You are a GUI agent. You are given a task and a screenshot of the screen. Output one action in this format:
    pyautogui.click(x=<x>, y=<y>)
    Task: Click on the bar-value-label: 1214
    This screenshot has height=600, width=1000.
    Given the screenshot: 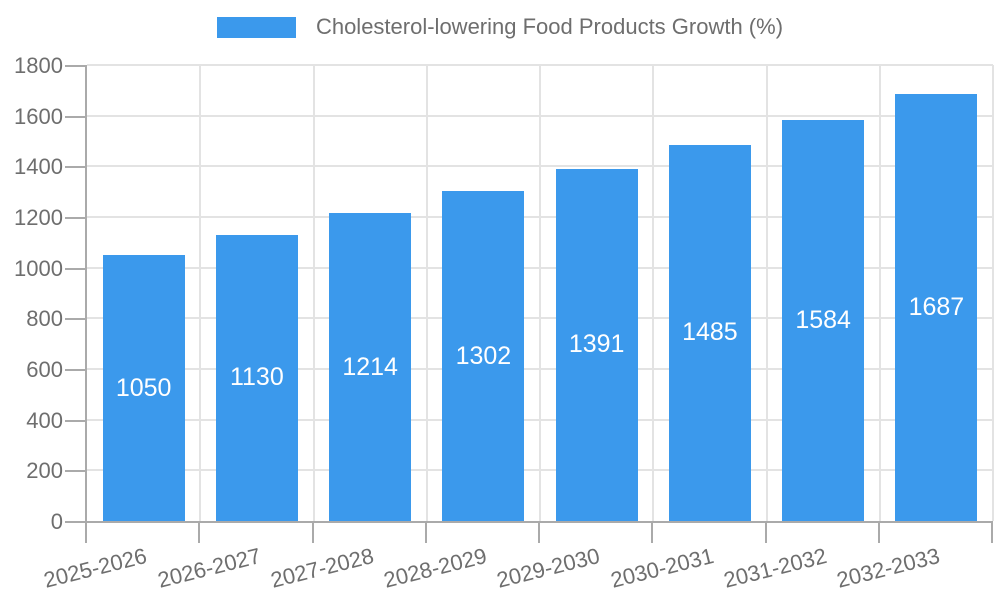 What is the action you would take?
    pyautogui.click(x=370, y=366)
    